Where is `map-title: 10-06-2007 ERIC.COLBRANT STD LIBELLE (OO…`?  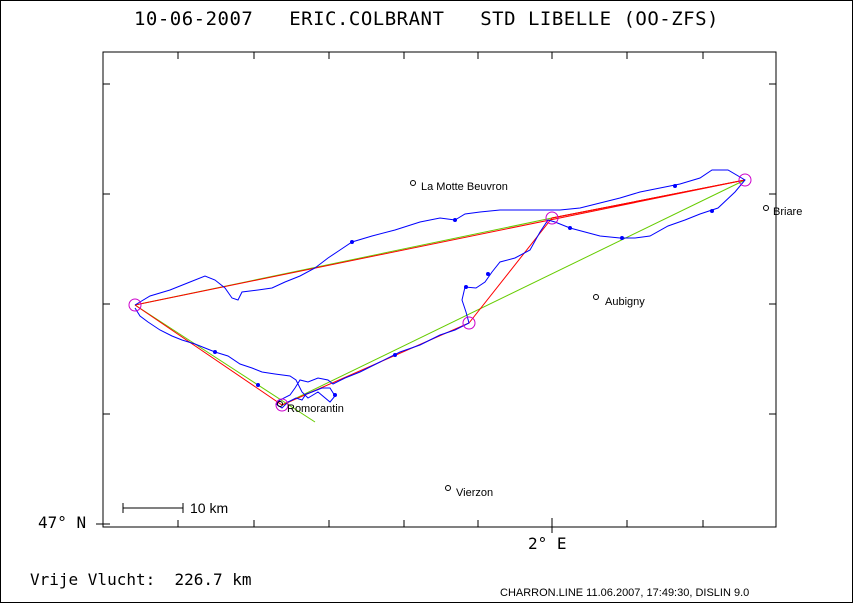 map-title: 10-06-2007 ERIC.COLBRANT STD LIBELLE (OO… is located at coordinates (426, 19).